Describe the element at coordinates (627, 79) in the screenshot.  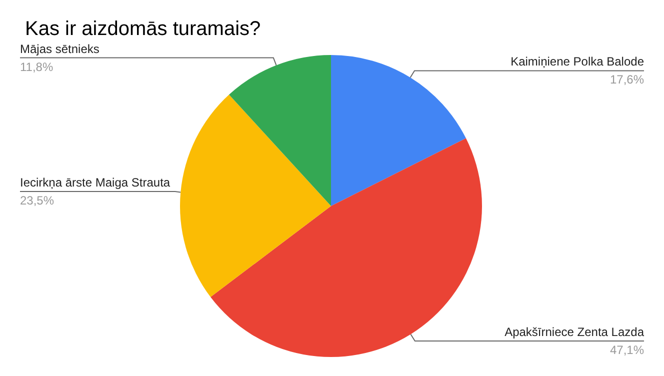
I see `data-label: 17,6%` at that location.